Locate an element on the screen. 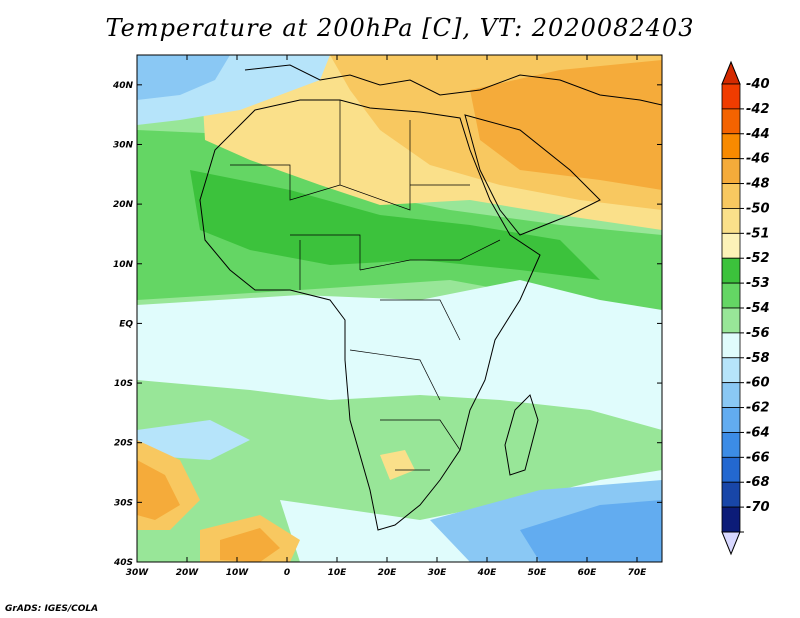  lon-tick-label: 70E is located at coordinates (638, 573).